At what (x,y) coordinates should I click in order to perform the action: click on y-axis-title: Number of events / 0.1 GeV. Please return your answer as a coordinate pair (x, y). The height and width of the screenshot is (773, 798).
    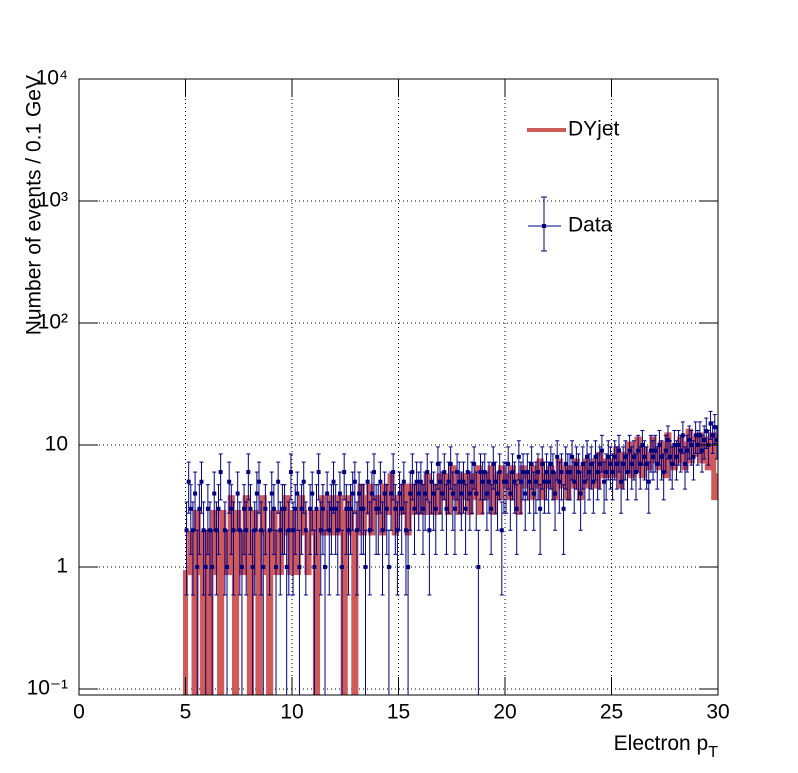
    Looking at the image, I should click on (34, 205).